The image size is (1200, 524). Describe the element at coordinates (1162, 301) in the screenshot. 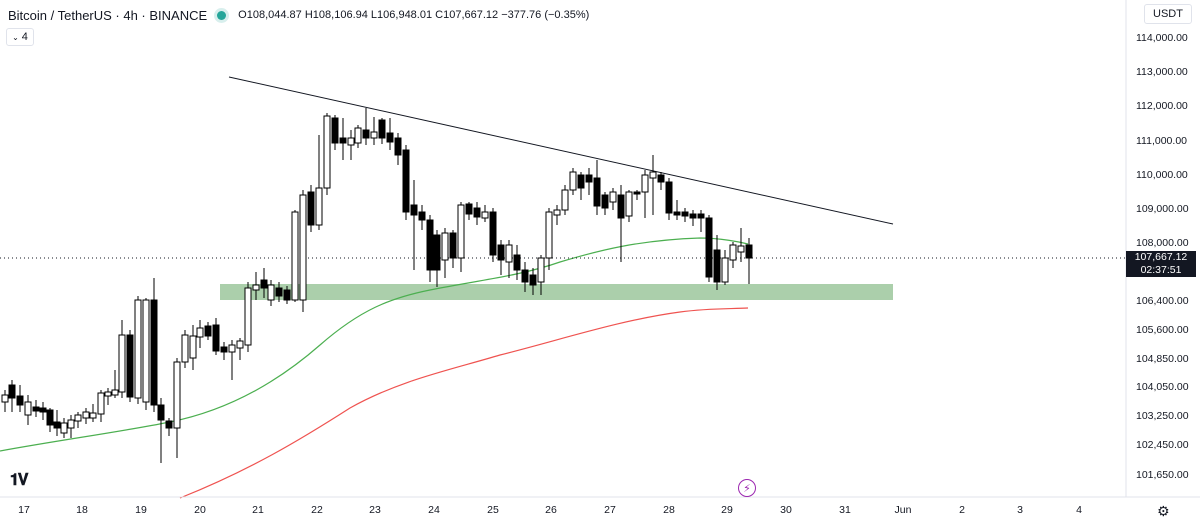

I see `price-axis-label: 106,400.00` at that location.